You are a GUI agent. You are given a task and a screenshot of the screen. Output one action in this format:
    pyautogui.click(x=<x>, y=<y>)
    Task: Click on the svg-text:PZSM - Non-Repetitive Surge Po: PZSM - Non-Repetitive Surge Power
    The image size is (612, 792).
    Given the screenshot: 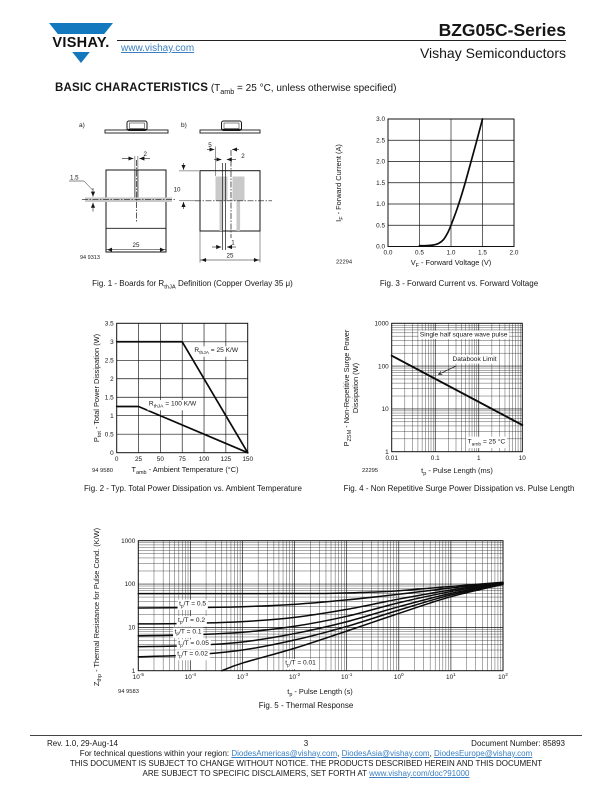 What is the action you would take?
    pyautogui.click(x=347, y=387)
    